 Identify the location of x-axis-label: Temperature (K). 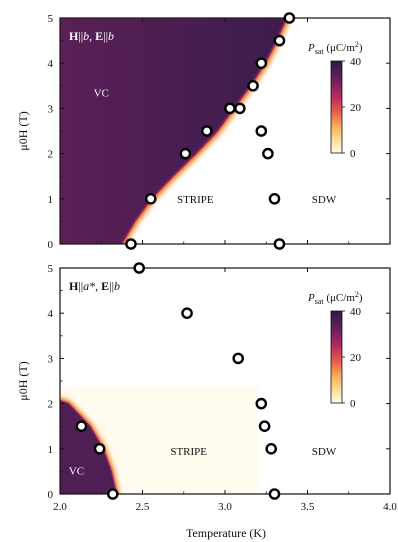
(226, 533).